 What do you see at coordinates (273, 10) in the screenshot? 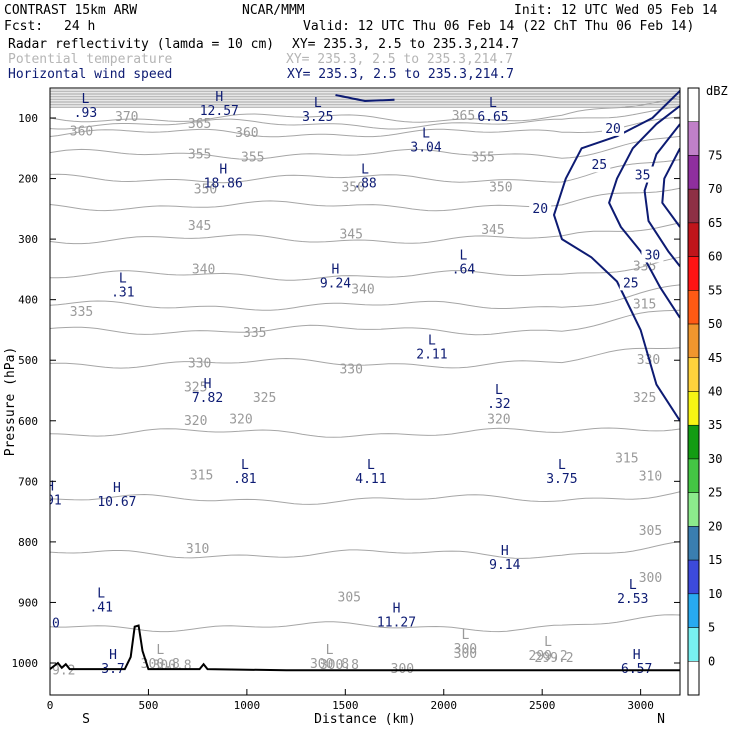
I see `center-title: NCAR/MMM` at bounding box center [273, 10].